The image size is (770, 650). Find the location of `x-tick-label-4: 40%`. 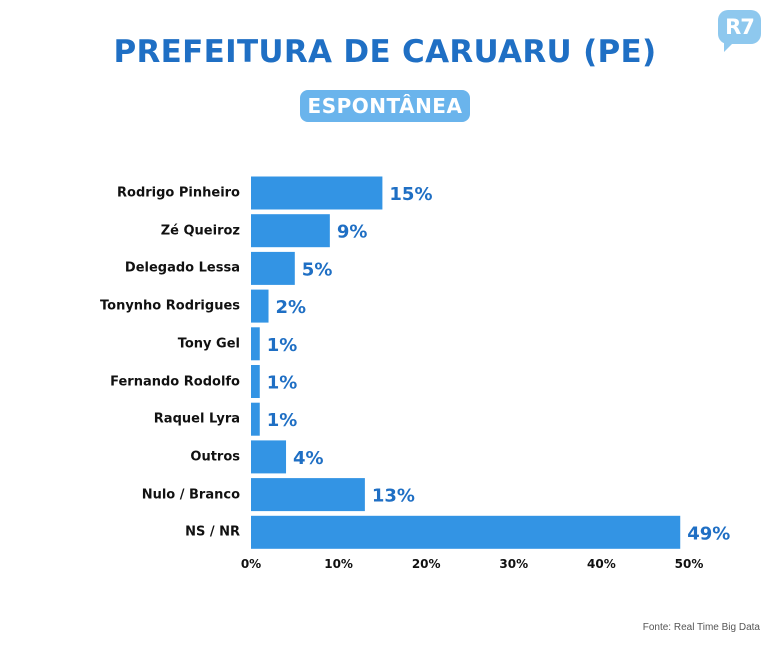

x-tick-label-4: 40% is located at coordinates (601, 564).